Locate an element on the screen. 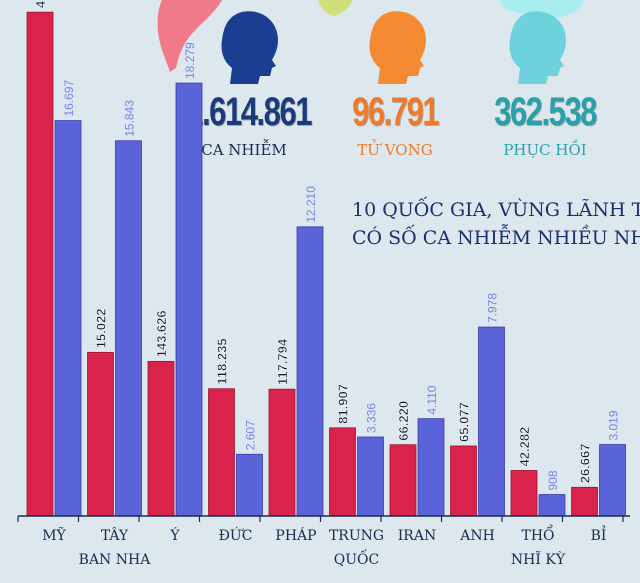 The width and height of the screenshot is (640, 583). bar-label-infected: 4 is located at coordinates (40, 4).